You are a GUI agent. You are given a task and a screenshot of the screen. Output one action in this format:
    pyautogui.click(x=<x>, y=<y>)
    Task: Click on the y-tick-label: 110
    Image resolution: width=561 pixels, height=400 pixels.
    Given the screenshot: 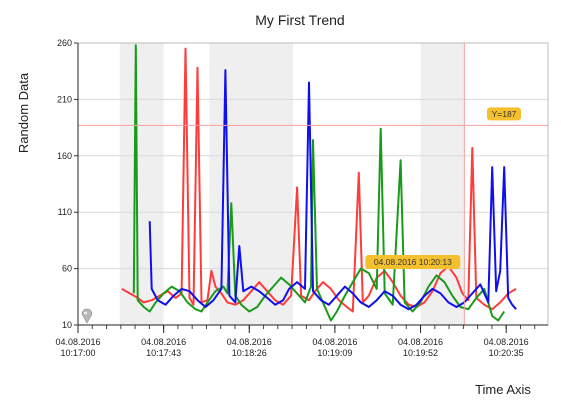 What is the action you would take?
    pyautogui.click(x=65, y=212)
    